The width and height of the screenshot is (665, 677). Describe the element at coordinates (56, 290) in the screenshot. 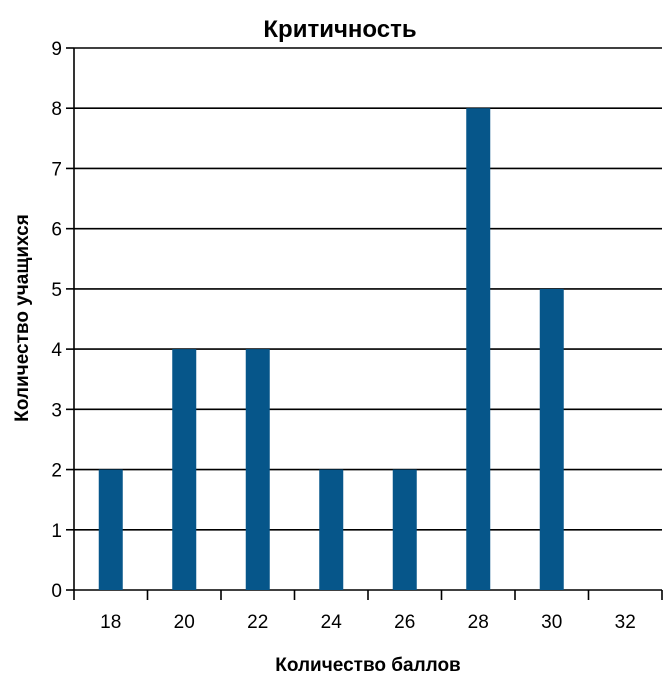

I see `y-tick-label: 5` at that location.